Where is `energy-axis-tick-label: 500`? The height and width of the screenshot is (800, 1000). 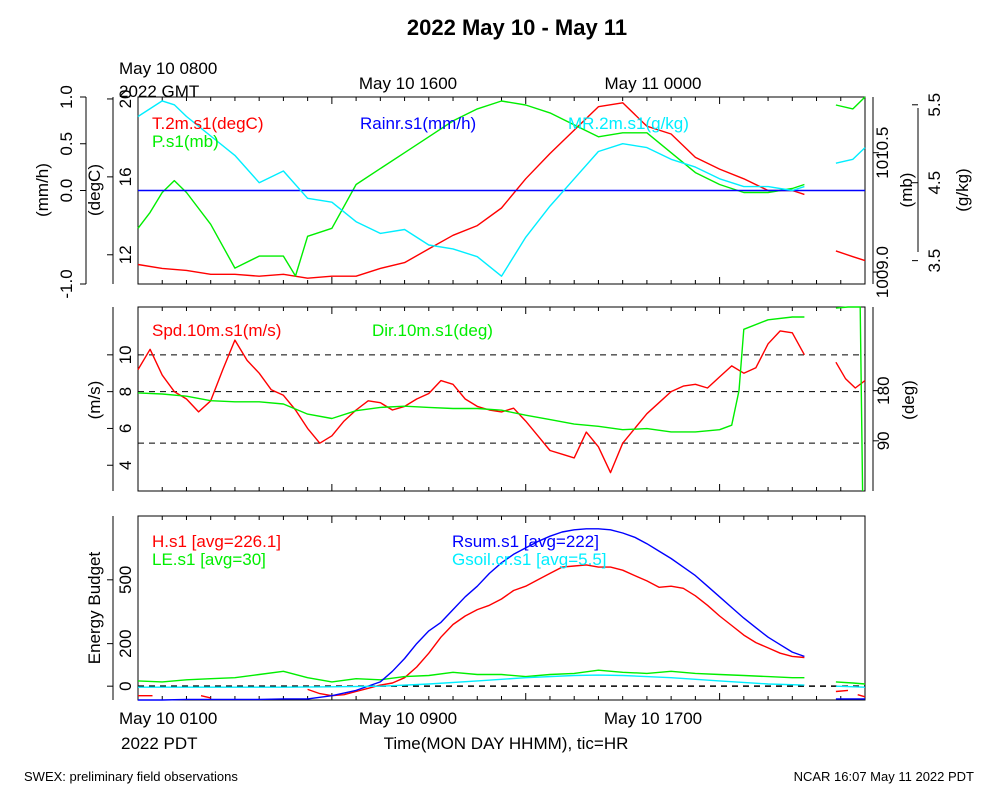
energy-axis-tick-label: 500 is located at coordinates (125, 580).